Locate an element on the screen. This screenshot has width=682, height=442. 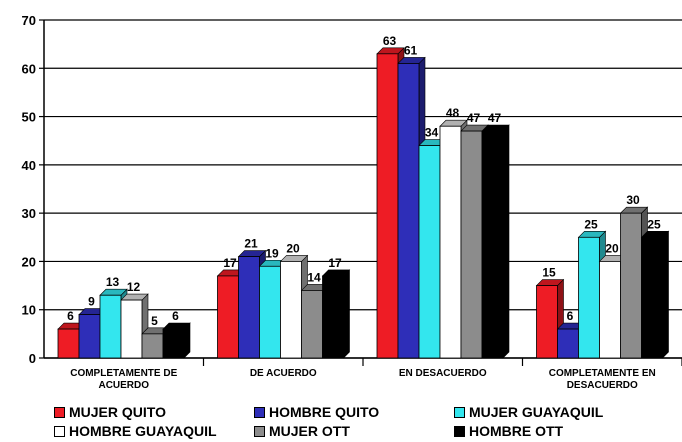
legend-item: HOMBRE GUAYAQUIL is located at coordinates (135, 431).